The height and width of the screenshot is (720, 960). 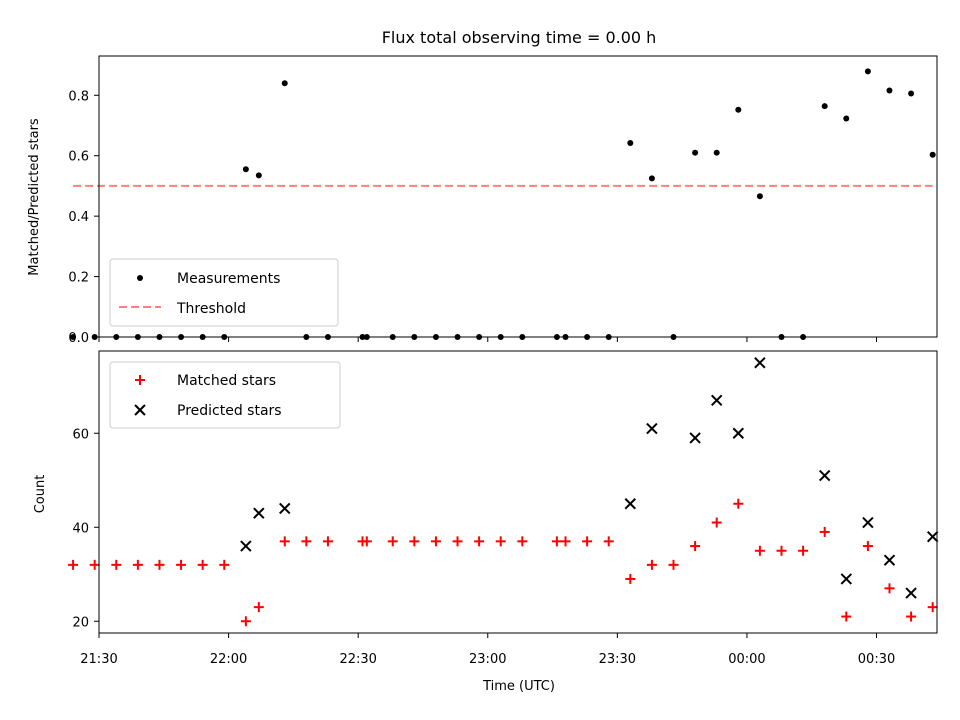 I want to click on count-x-tick-label: 21:30, so click(x=98, y=659).